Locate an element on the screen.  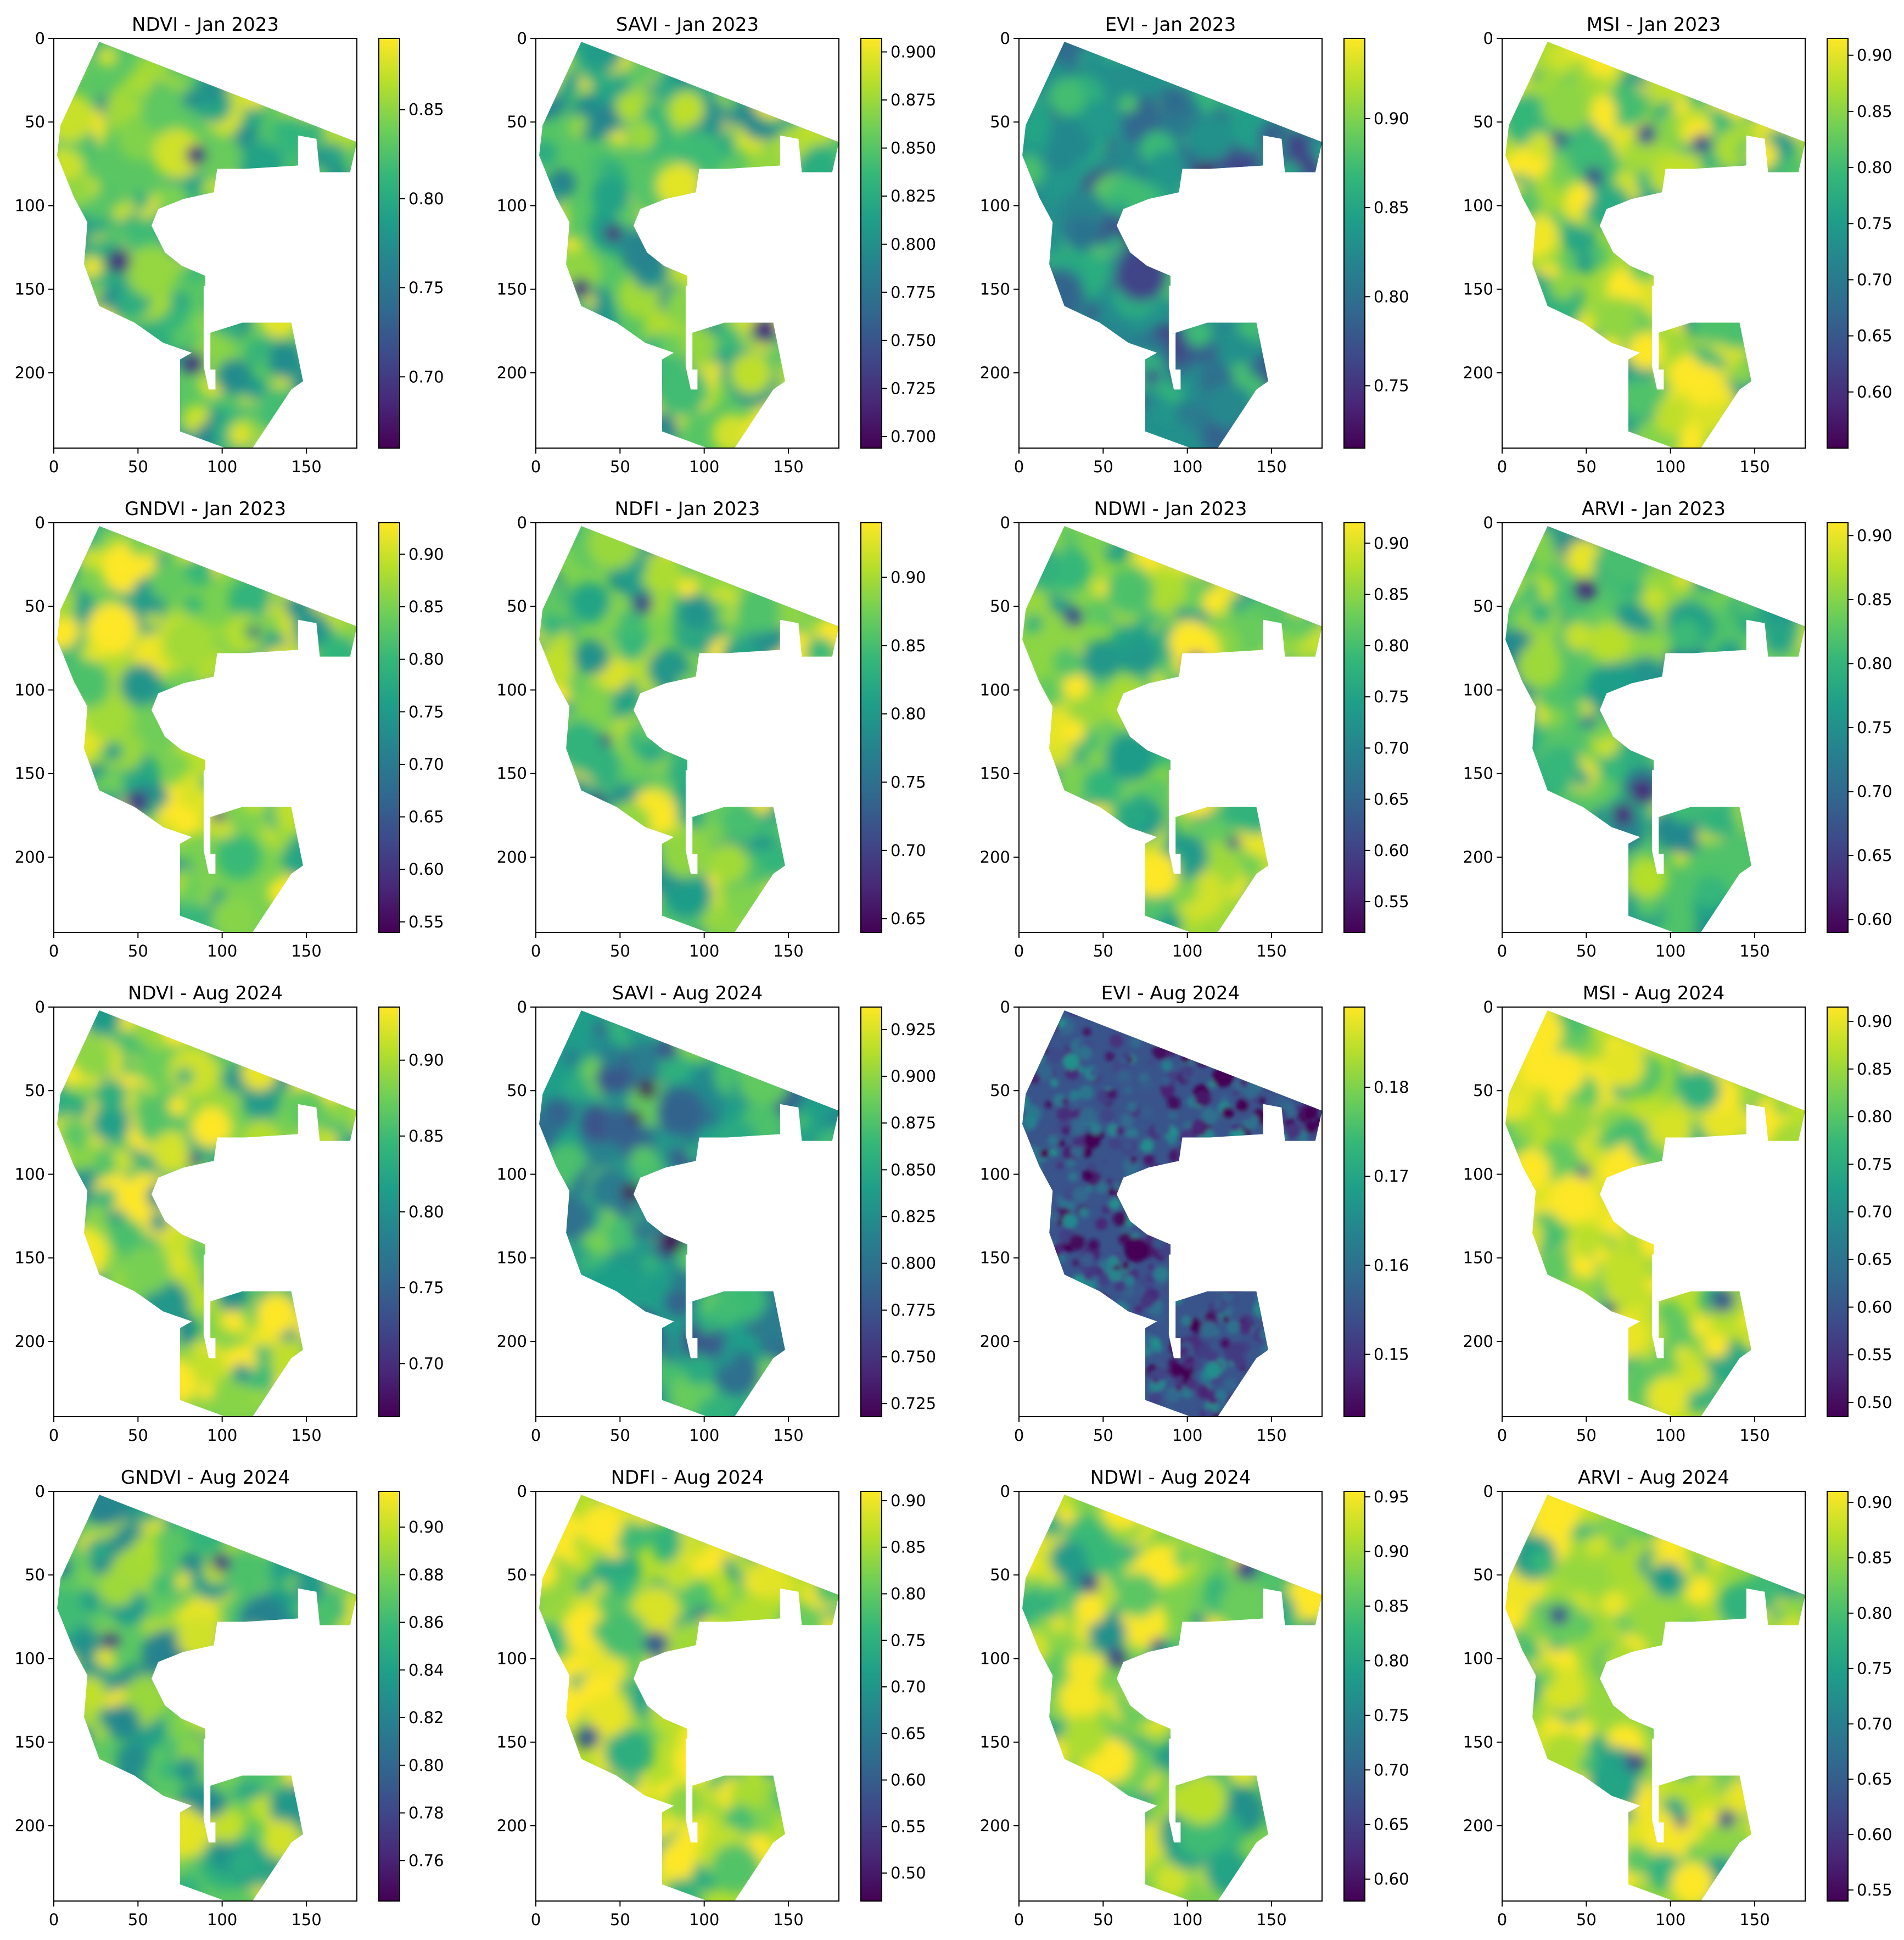
panel-title: ARVI - Aug 2024 is located at coordinates (1653, 1478).